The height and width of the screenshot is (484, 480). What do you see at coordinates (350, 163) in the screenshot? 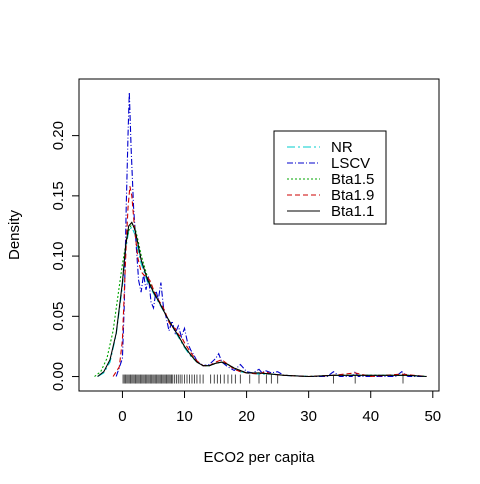
I see `legend-label-lscv: LSCV` at bounding box center [350, 163].